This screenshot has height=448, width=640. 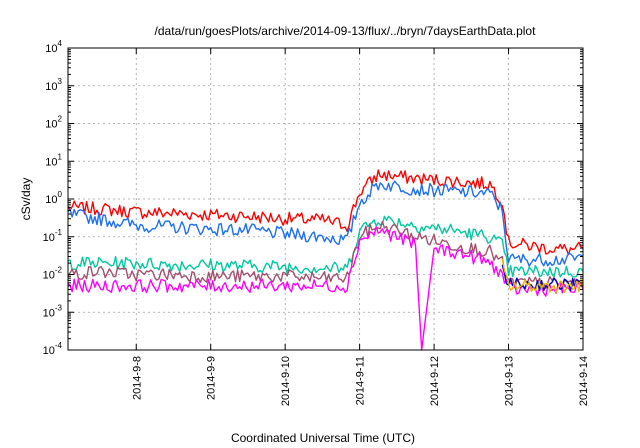 I want to click on y-tick-label: 10⁻⁴, so click(x=53, y=349).